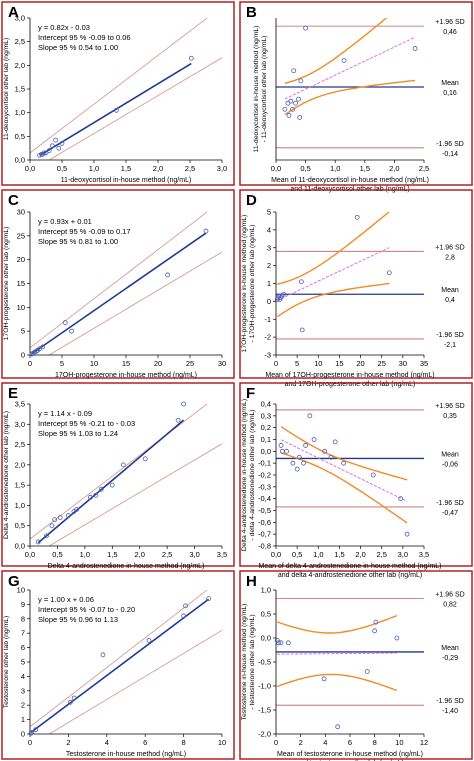 This screenshot has width=474, height=761. Describe the element at coordinates (276, 168) in the screenshot. I see `x-tick-label: 0,0` at that location.